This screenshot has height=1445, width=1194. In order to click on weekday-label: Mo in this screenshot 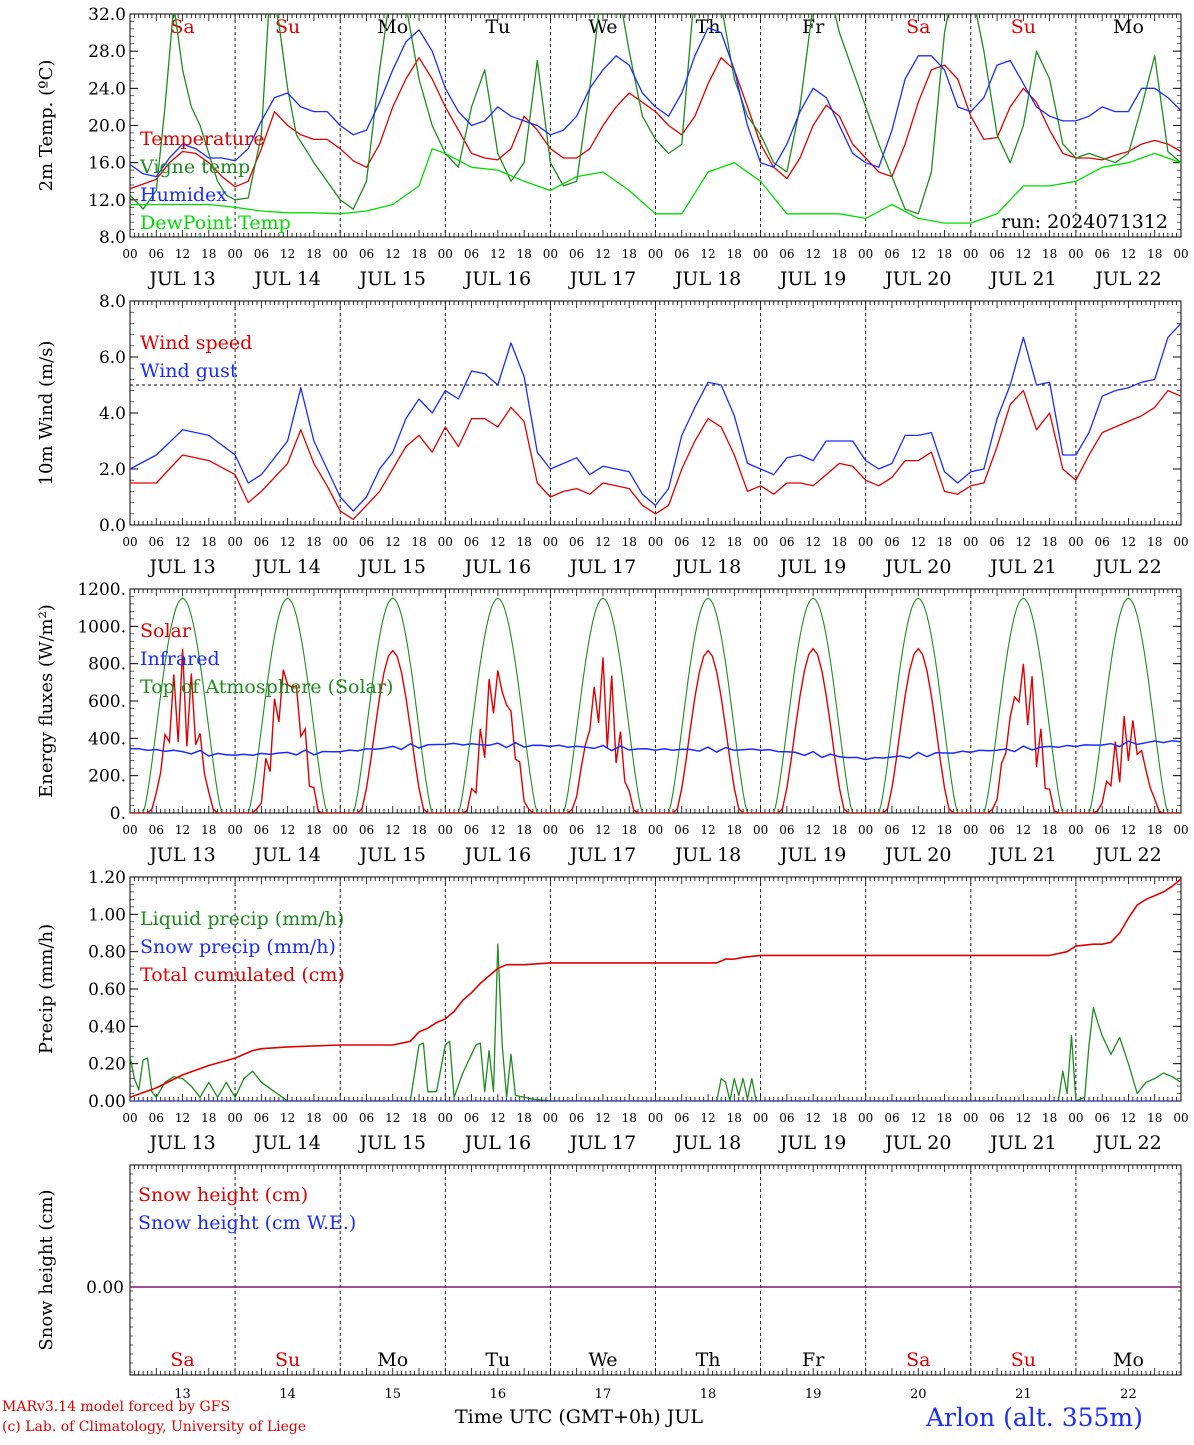, I will do `click(392, 27)`.